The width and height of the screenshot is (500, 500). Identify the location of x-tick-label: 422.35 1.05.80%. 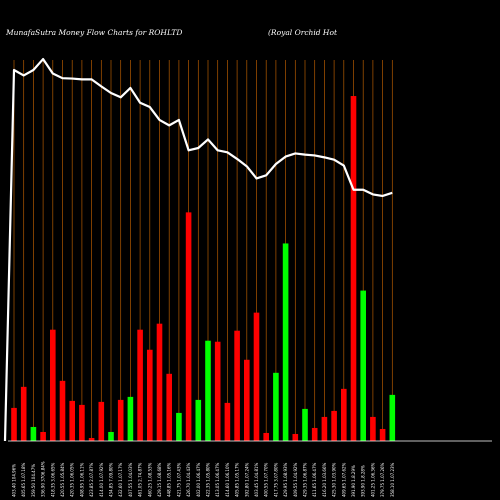
(208, 479).